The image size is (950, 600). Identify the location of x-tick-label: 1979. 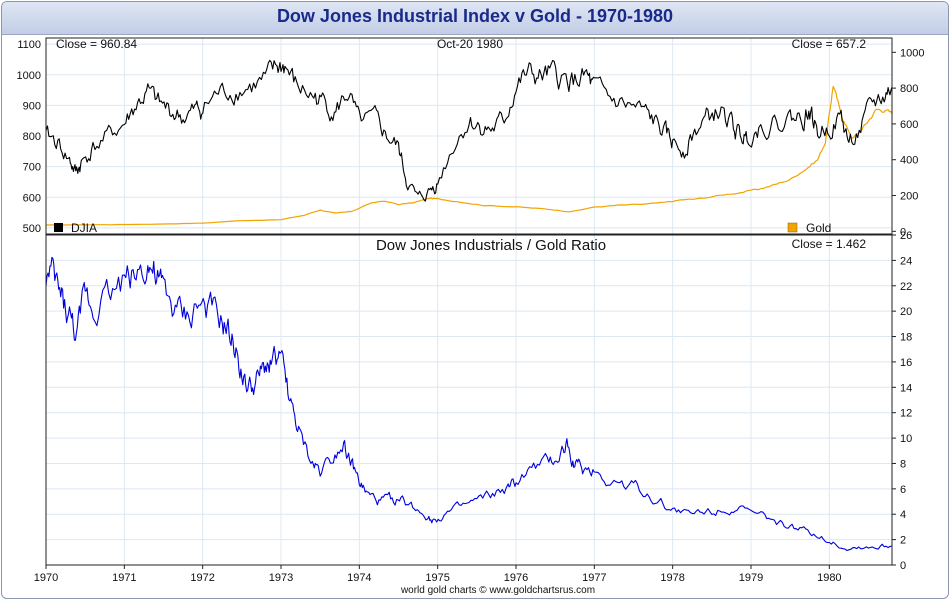
(751, 578).